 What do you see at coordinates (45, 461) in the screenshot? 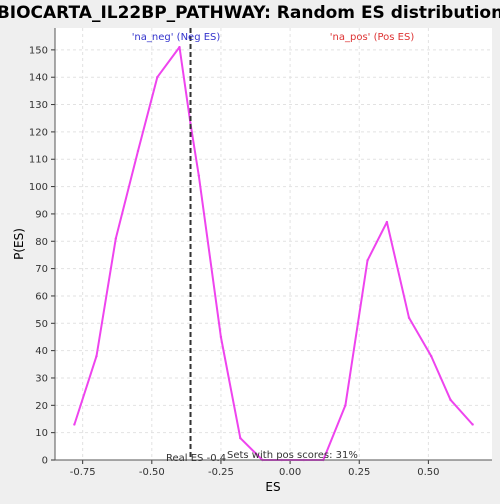
I see `y-tick-label: 0` at bounding box center [45, 461].